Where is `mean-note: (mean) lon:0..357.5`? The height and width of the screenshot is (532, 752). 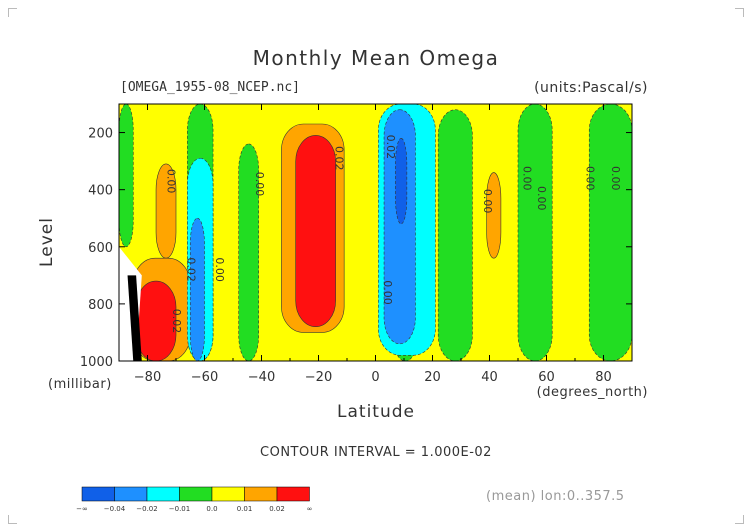 mean-note: (mean) lon:0..357.5 is located at coordinates (555, 496).